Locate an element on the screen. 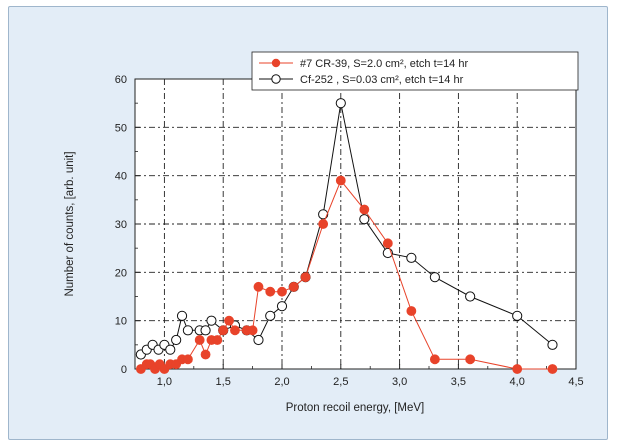 The height and width of the screenshot is (446, 619). x-tick-label: 2,0 is located at coordinates (281, 382).